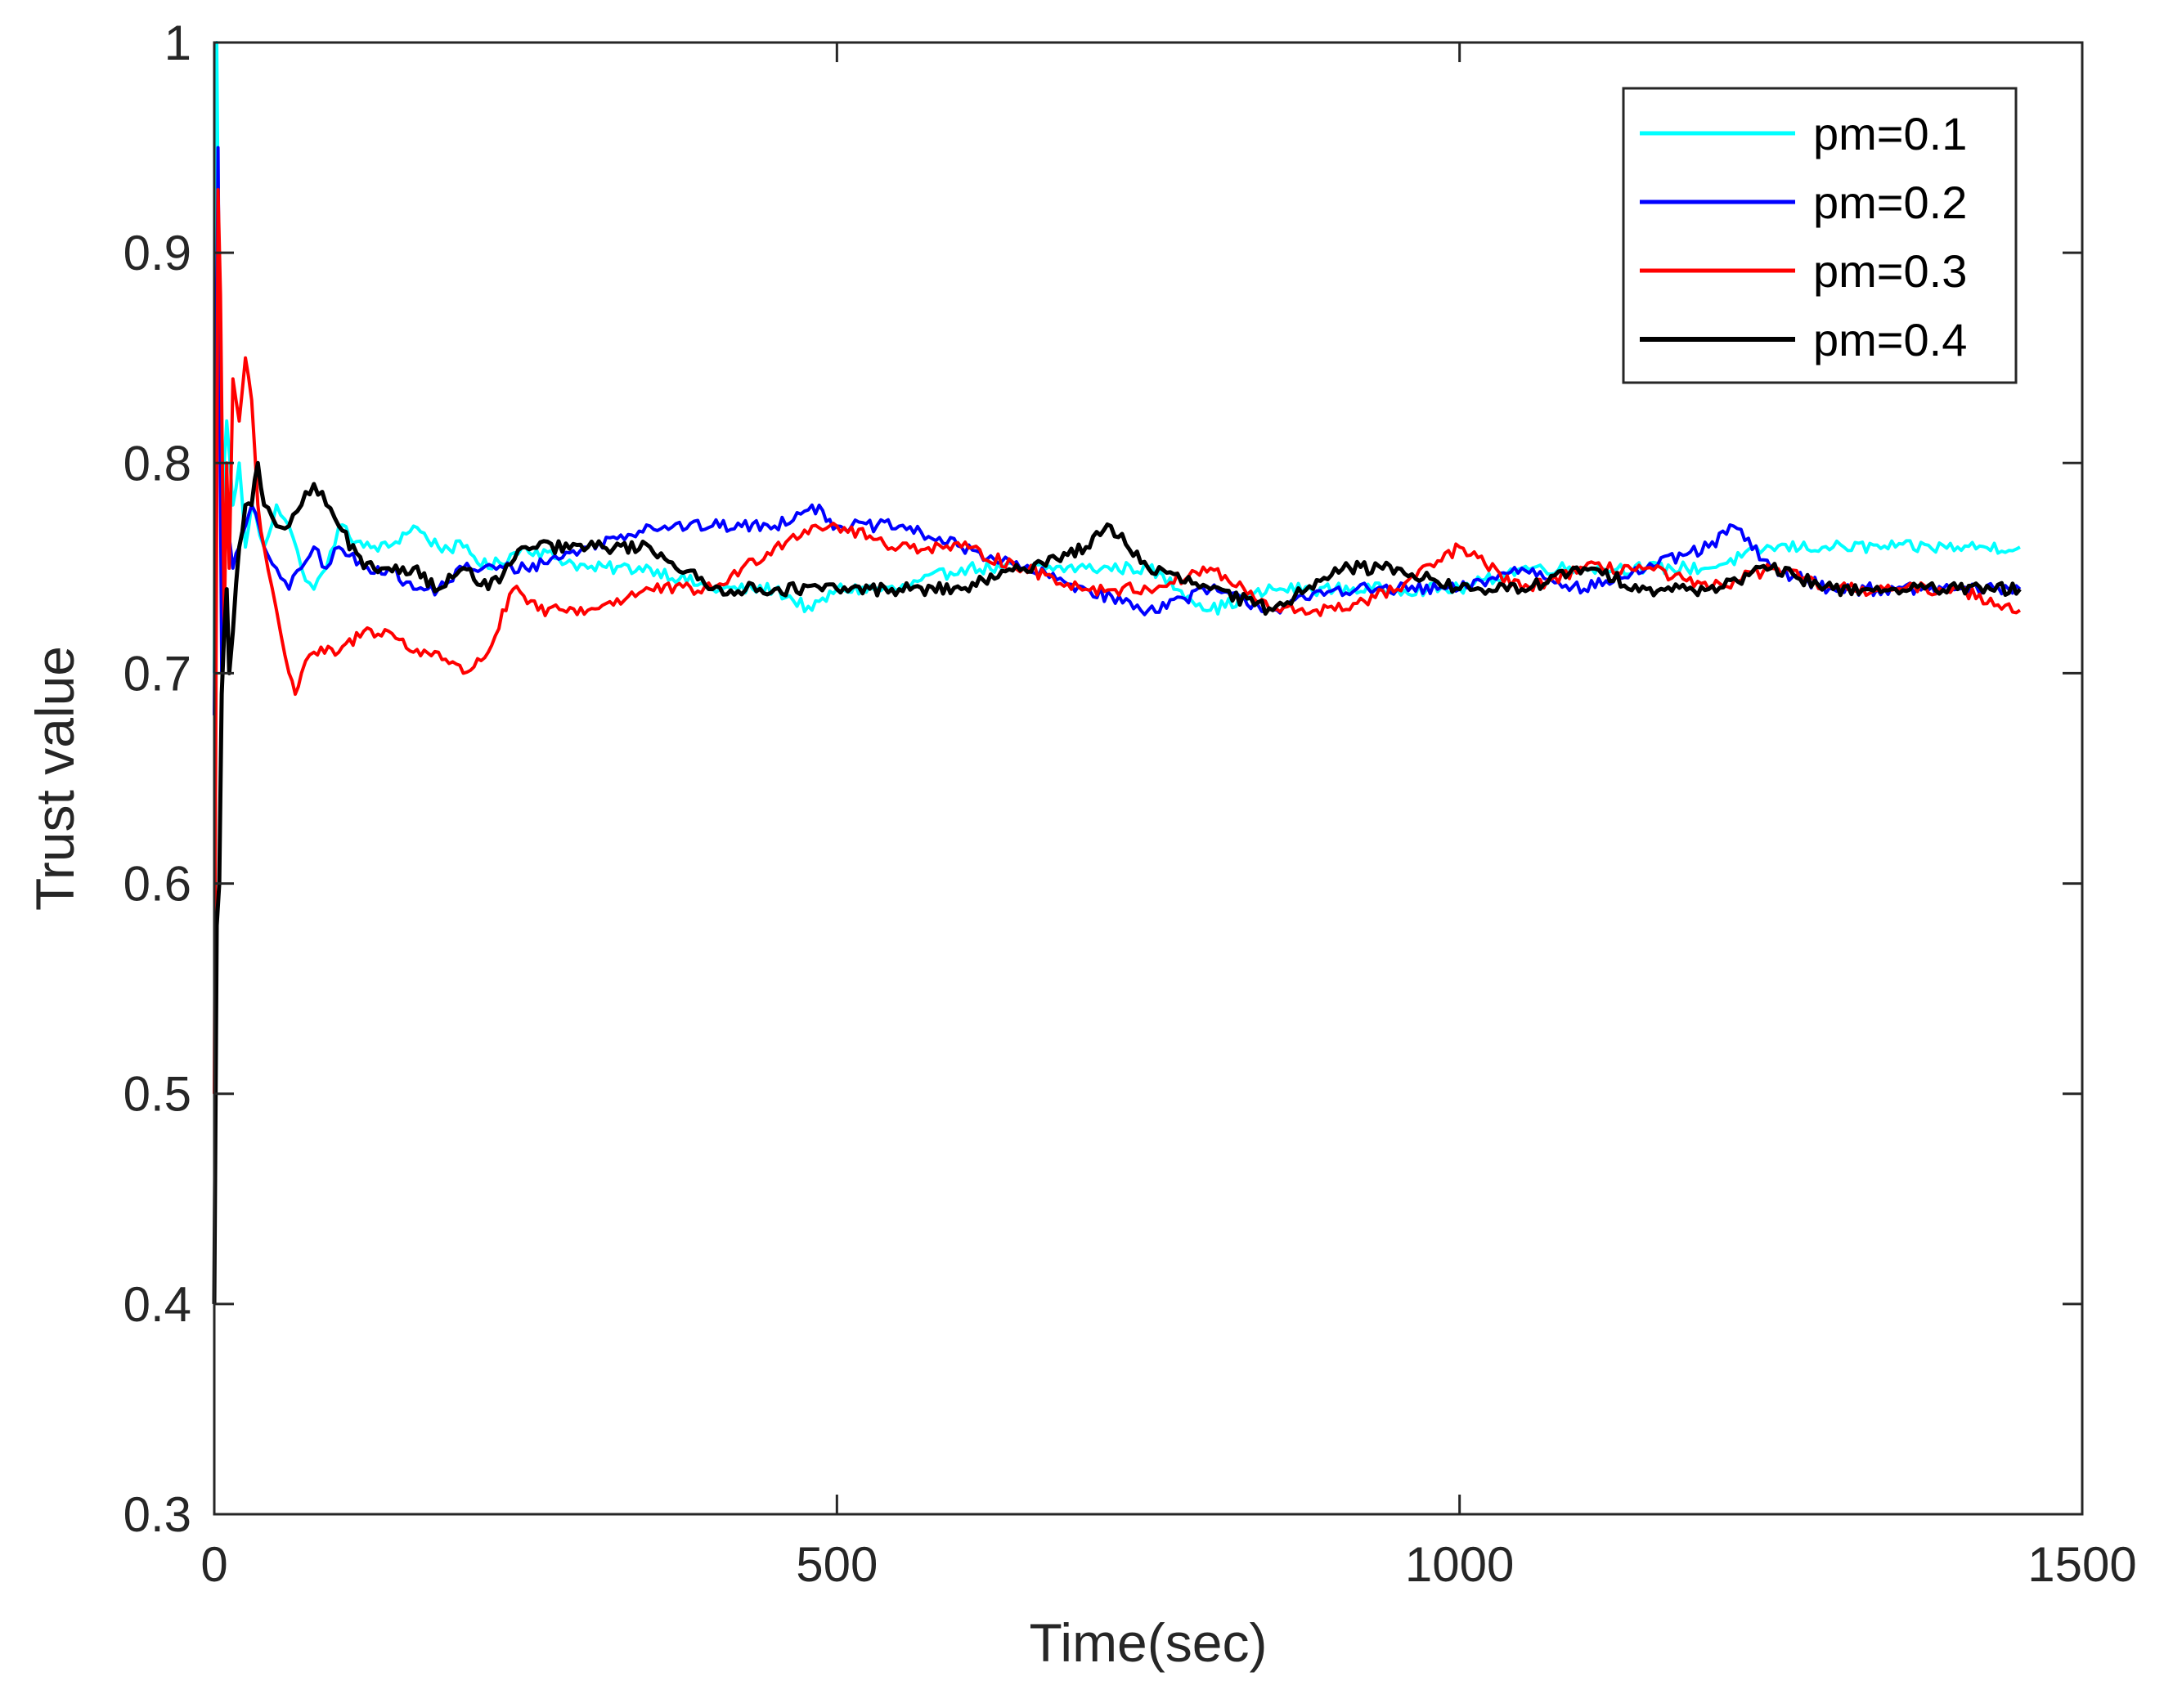  Describe the element at coordinates (1890, 202) in the screenshot. I see `legend-label: pm=0.2` at that location.